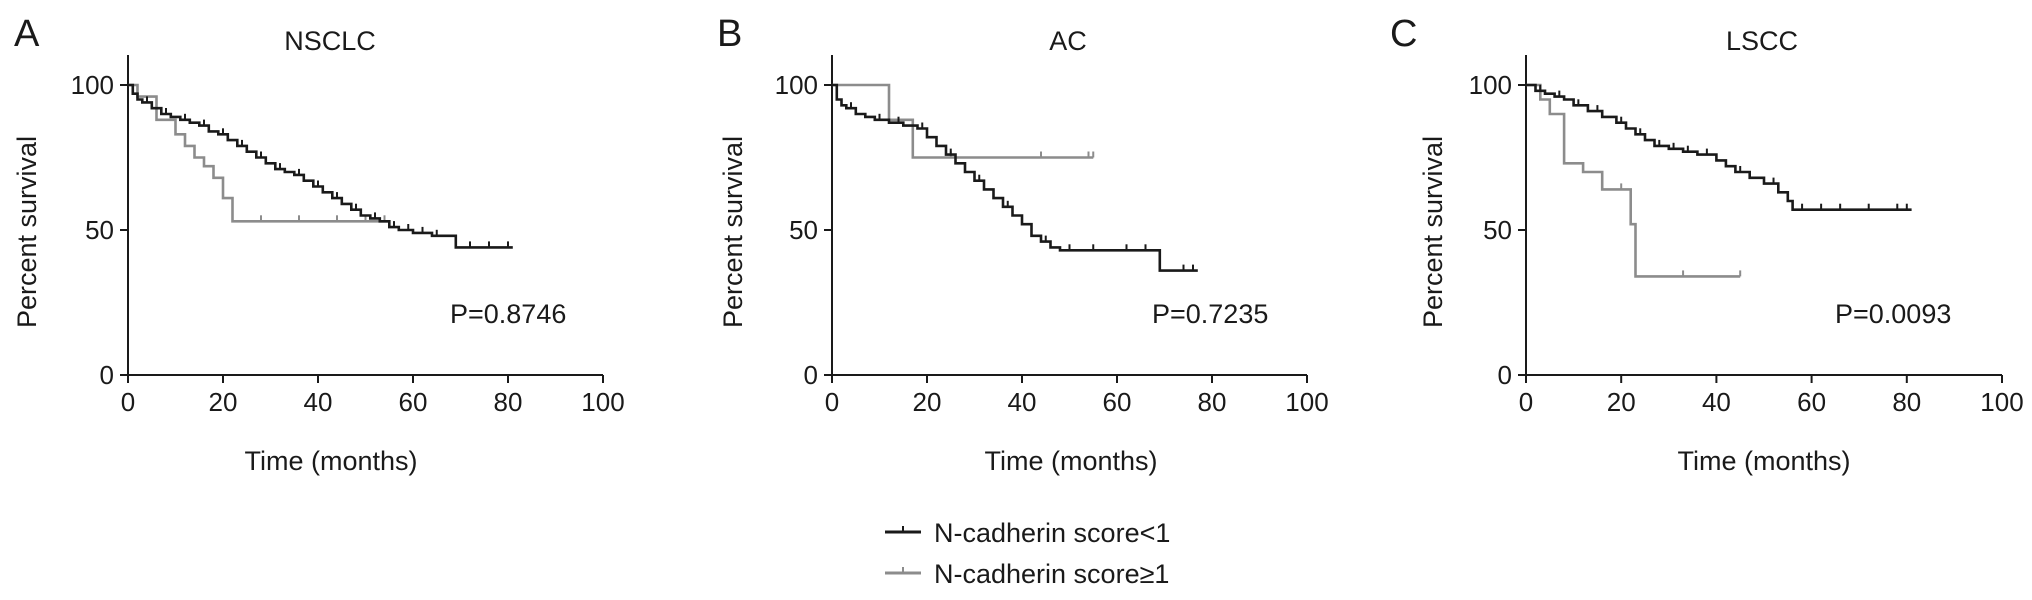 The image size is (2032, 600). What do you see at coordinates (1052, 533) in the screenshot?
I see `legend-label: N-cadherin score<1` at bounding box center [1052, 533].